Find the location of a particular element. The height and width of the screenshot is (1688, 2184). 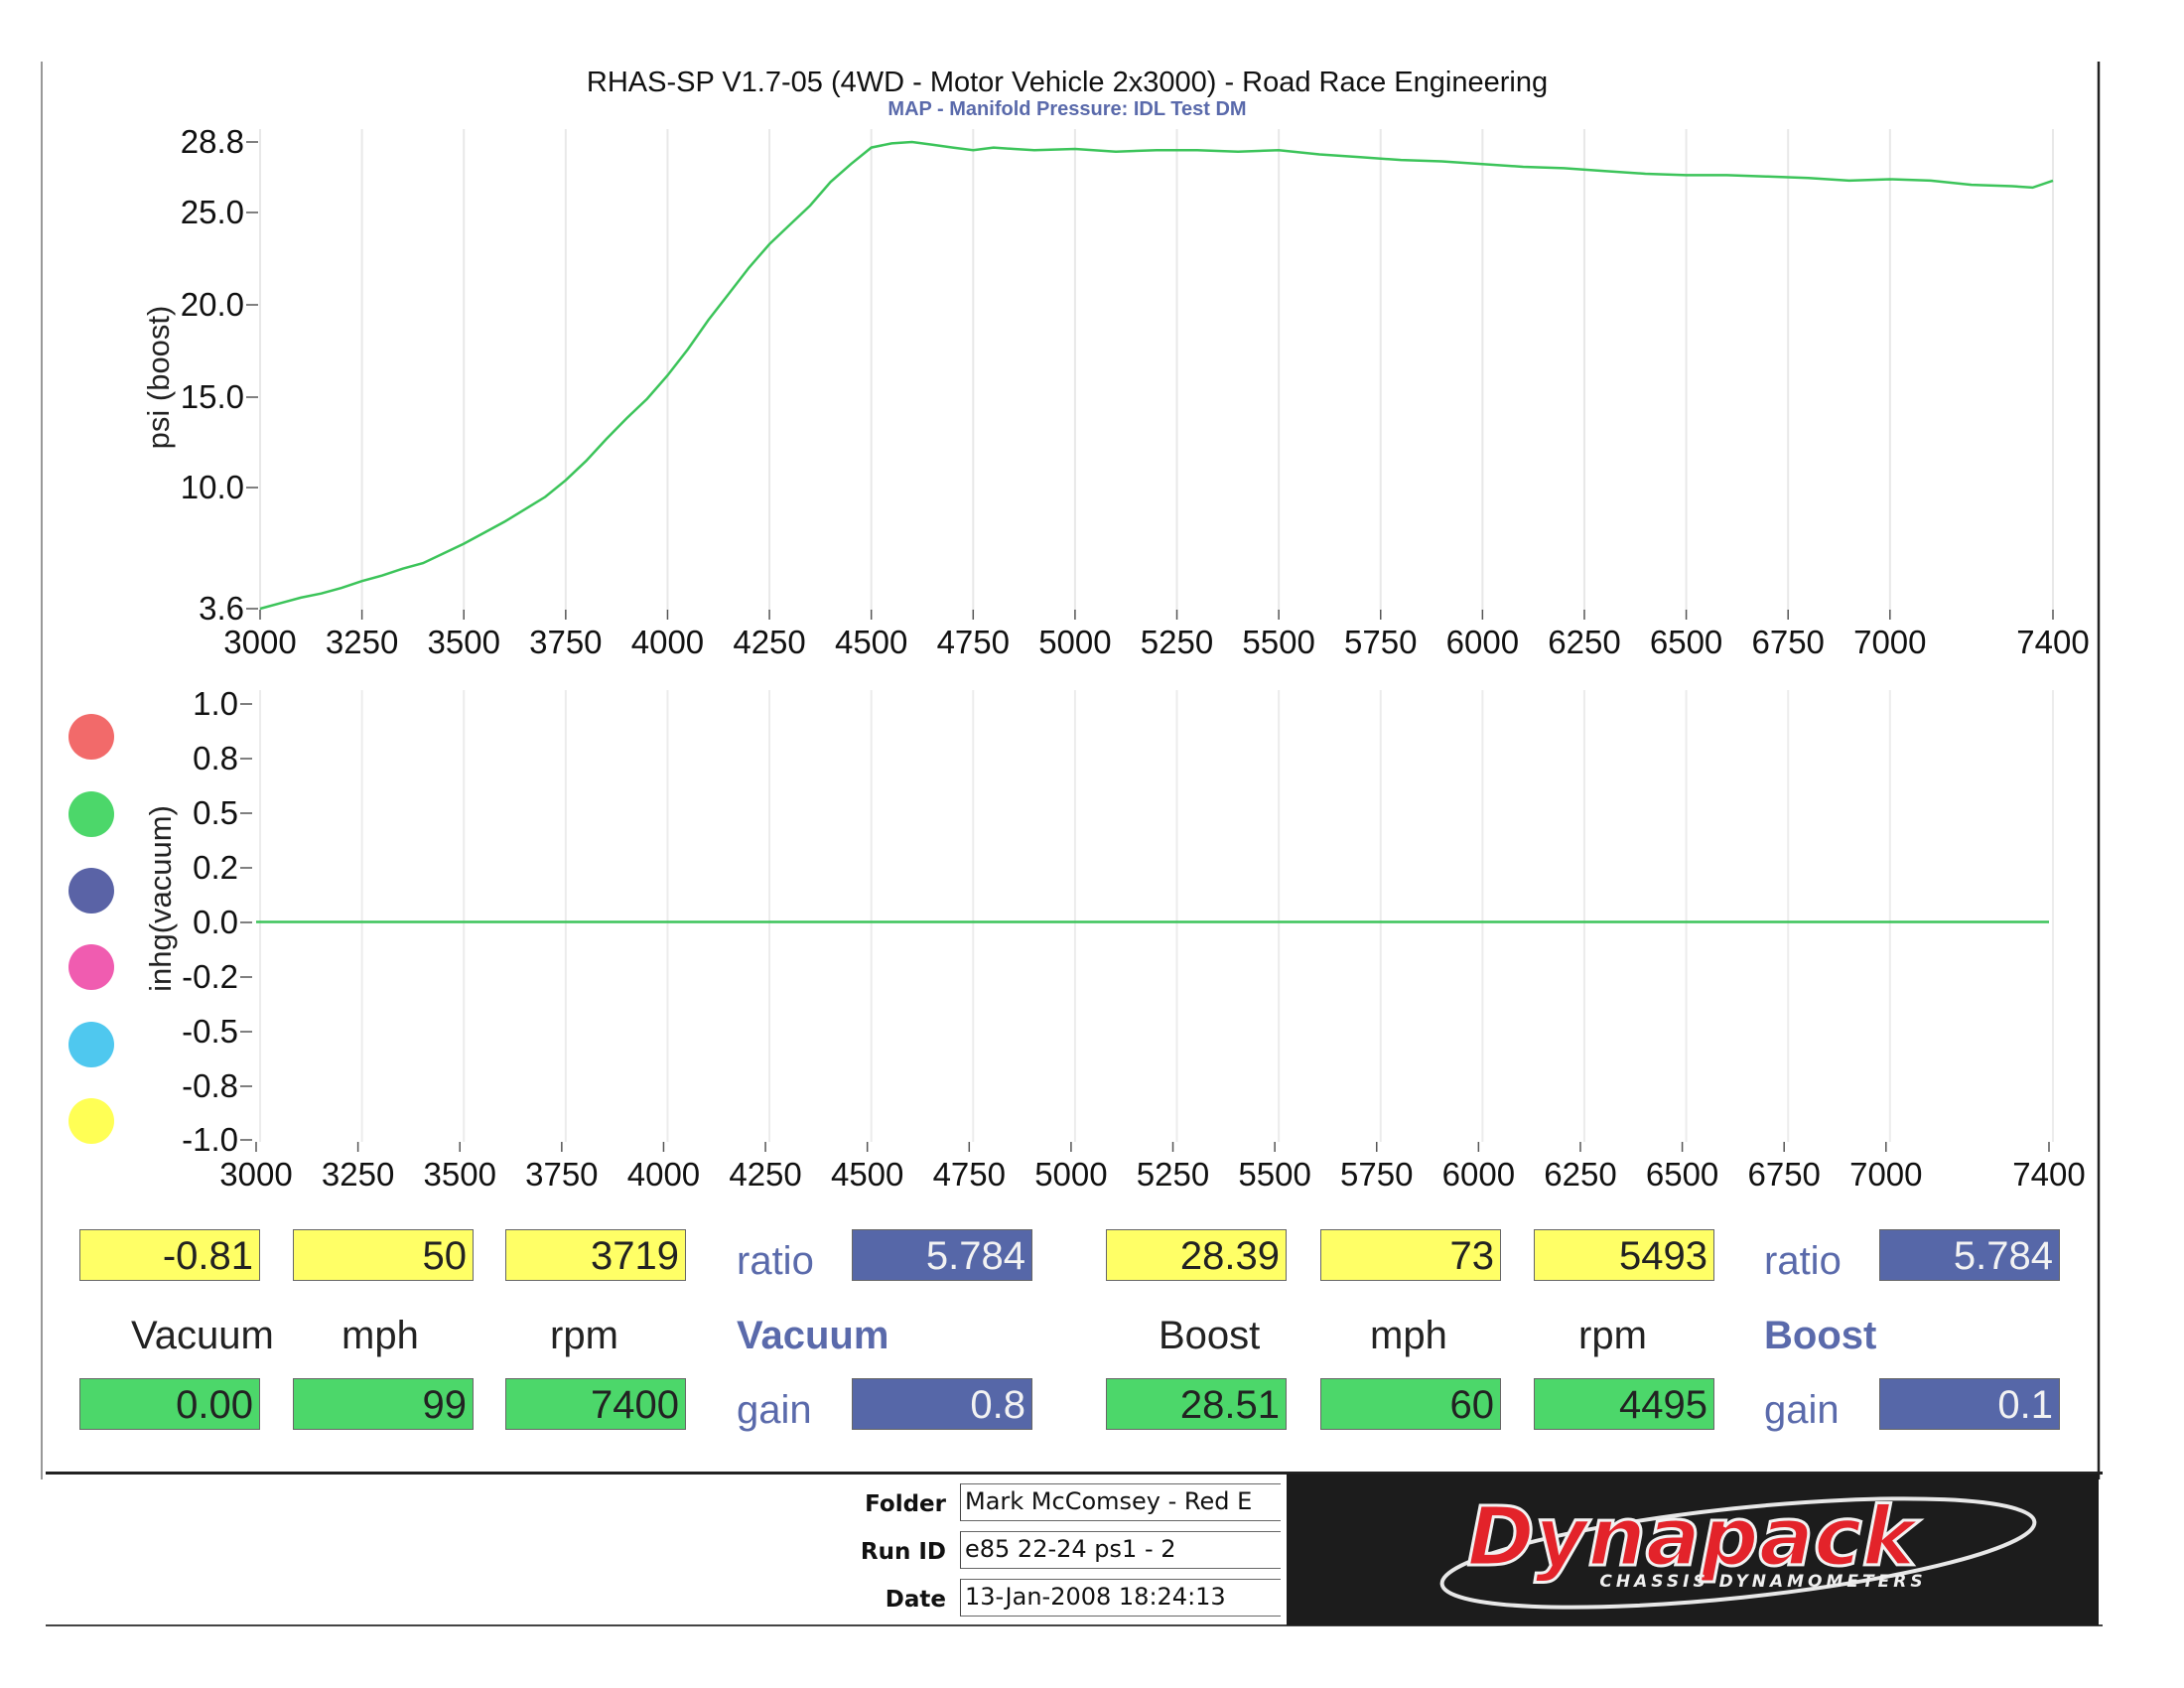

boost-y-tick-label: 3.6 is located at coordinates (221, 608).